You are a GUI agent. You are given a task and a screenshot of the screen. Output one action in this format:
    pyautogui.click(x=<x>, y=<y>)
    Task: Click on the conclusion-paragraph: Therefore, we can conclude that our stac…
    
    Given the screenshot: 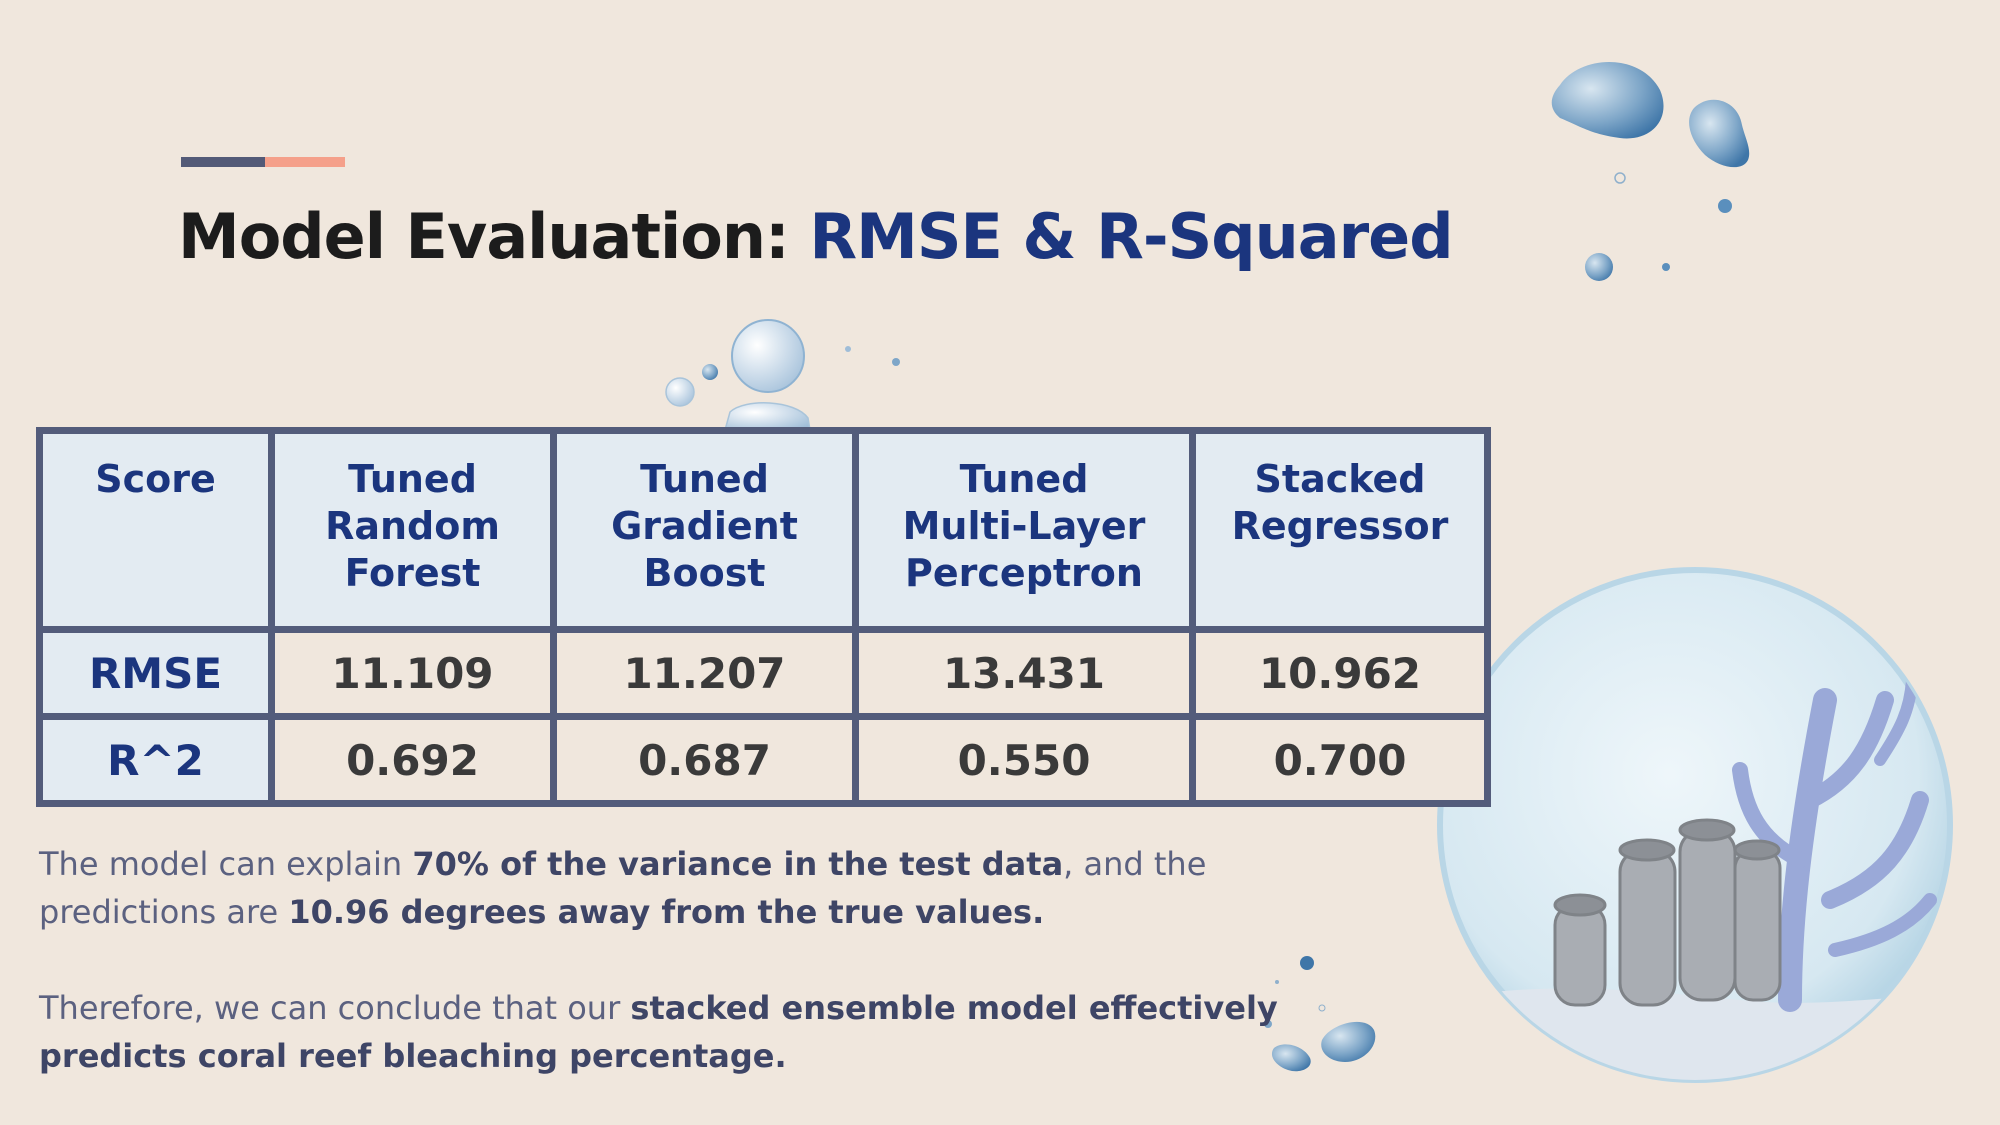 What is the action you would take?
    pyautogui.click(x=659, y=1032)
    